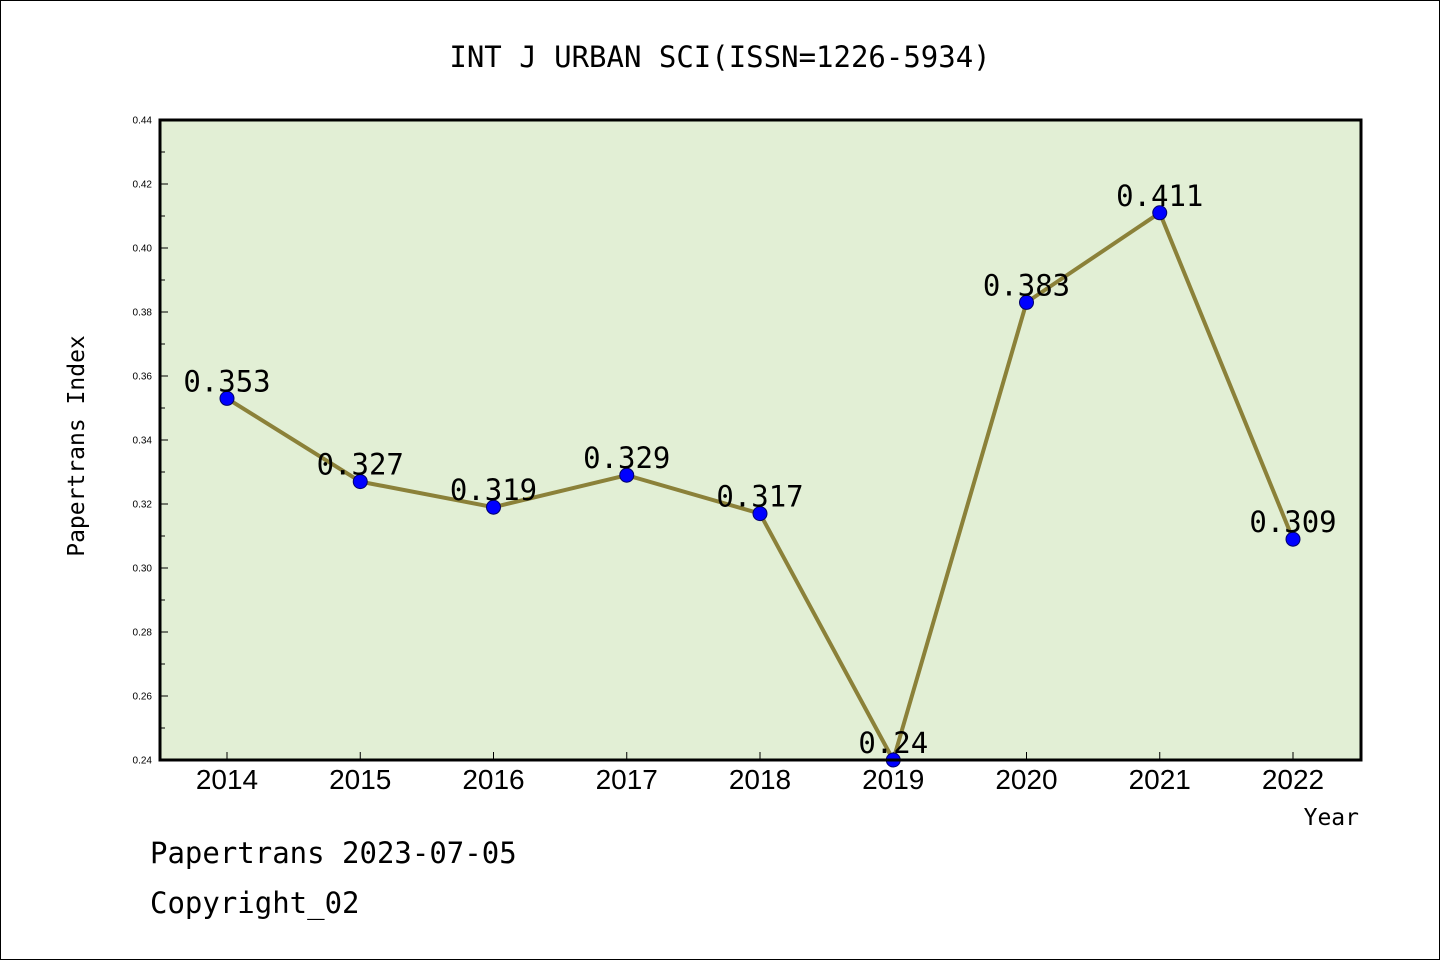 This screenshot has width=1440, height=960. I want to click on y-tick-label: 0.34, so click(143, 441).